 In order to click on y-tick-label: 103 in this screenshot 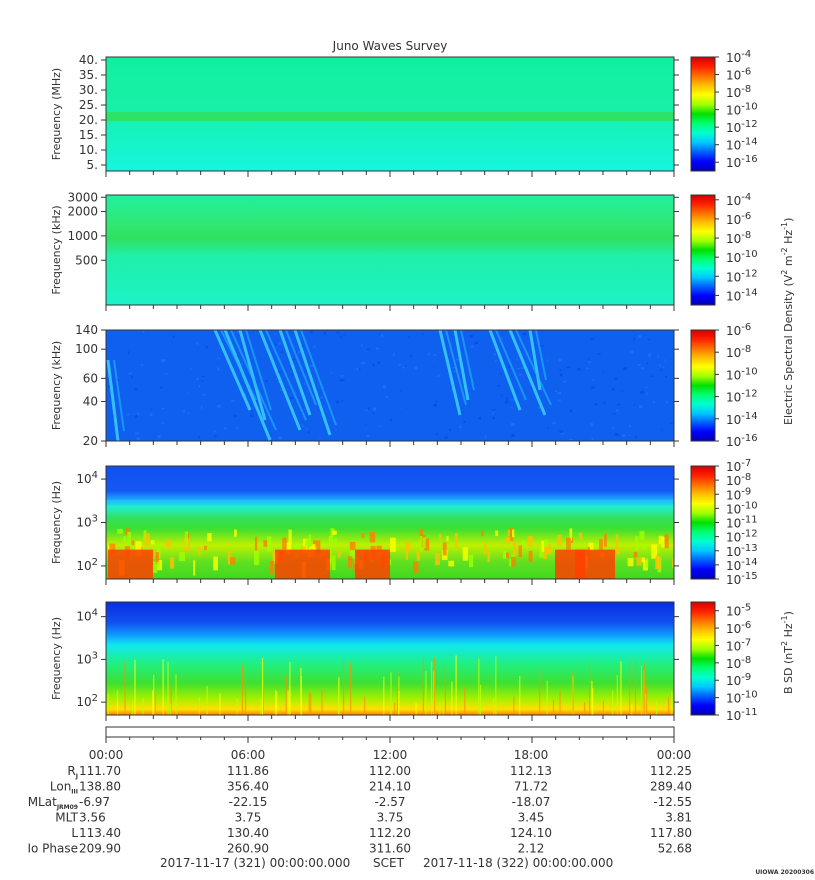, I will do `click(87, 658)`.